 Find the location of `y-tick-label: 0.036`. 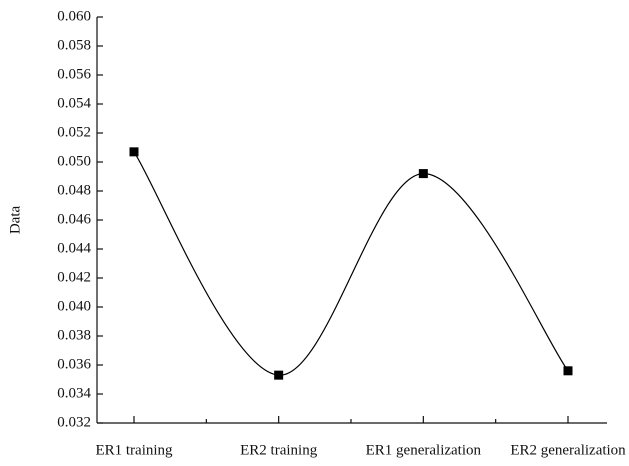

y-tick-label: 0.036 is located at coordinates (74, 364).